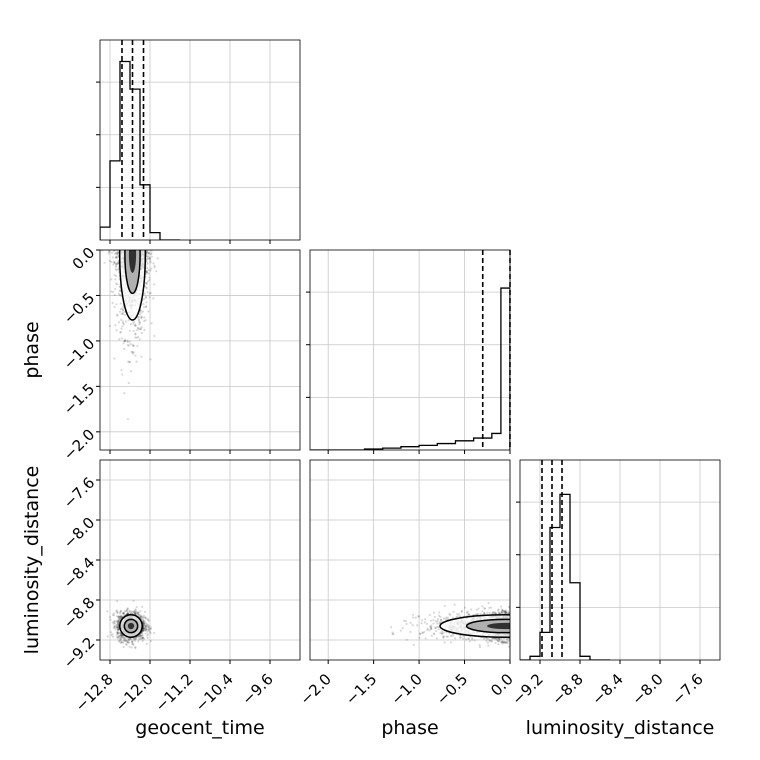 This screenshot has height=760, width=760. Describe the element at coordinates (567, 689) in the screenshot. I see `x-tick-label: −8.8` at that location.